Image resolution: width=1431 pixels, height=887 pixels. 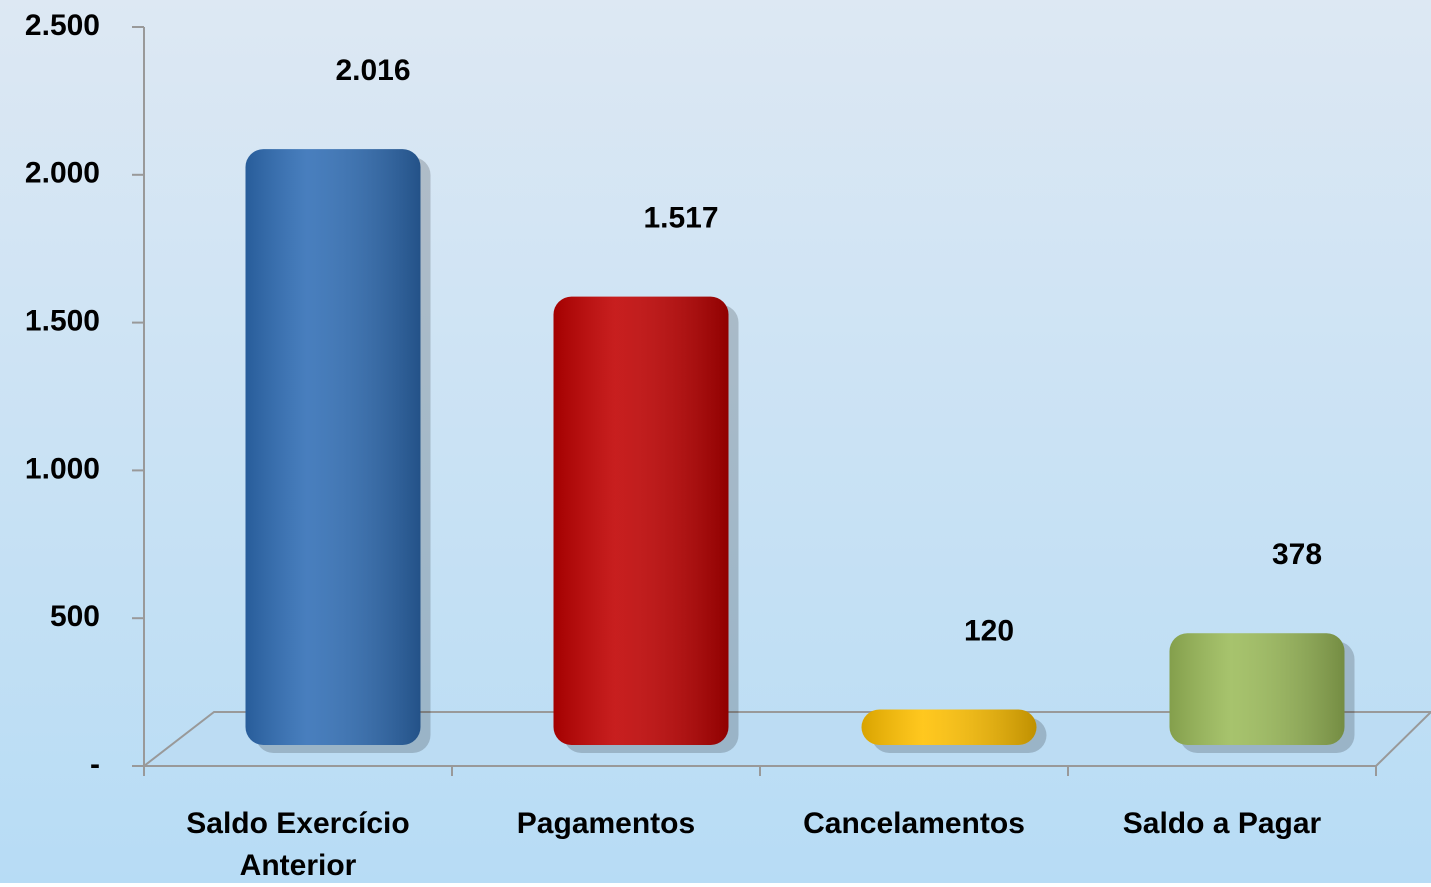 I want to click on value-label: 120, so click(x=989, y=630).